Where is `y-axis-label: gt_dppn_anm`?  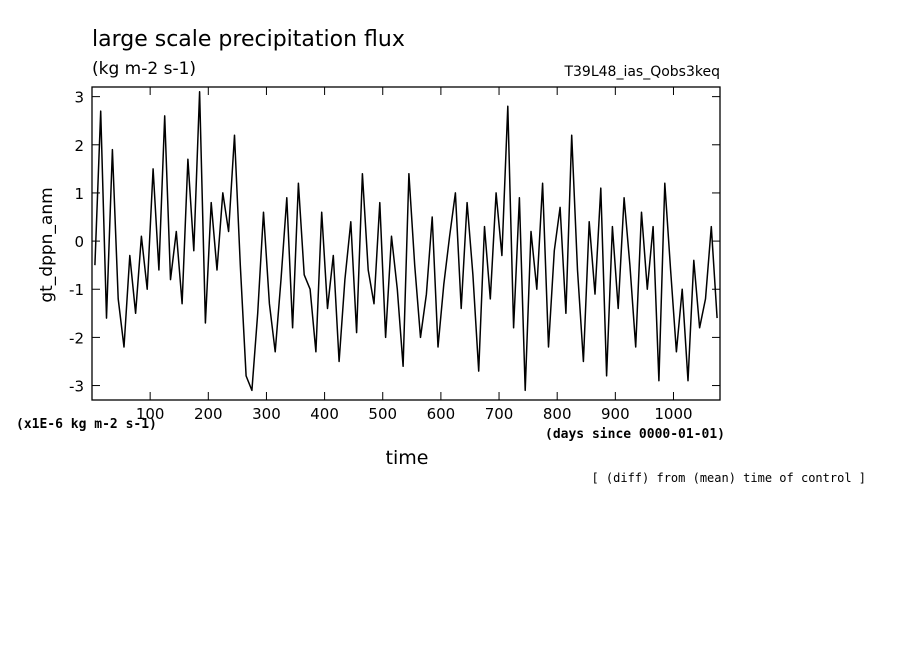 y-axis-label: gt_dppn_anm is located at coordinates (47, 244).